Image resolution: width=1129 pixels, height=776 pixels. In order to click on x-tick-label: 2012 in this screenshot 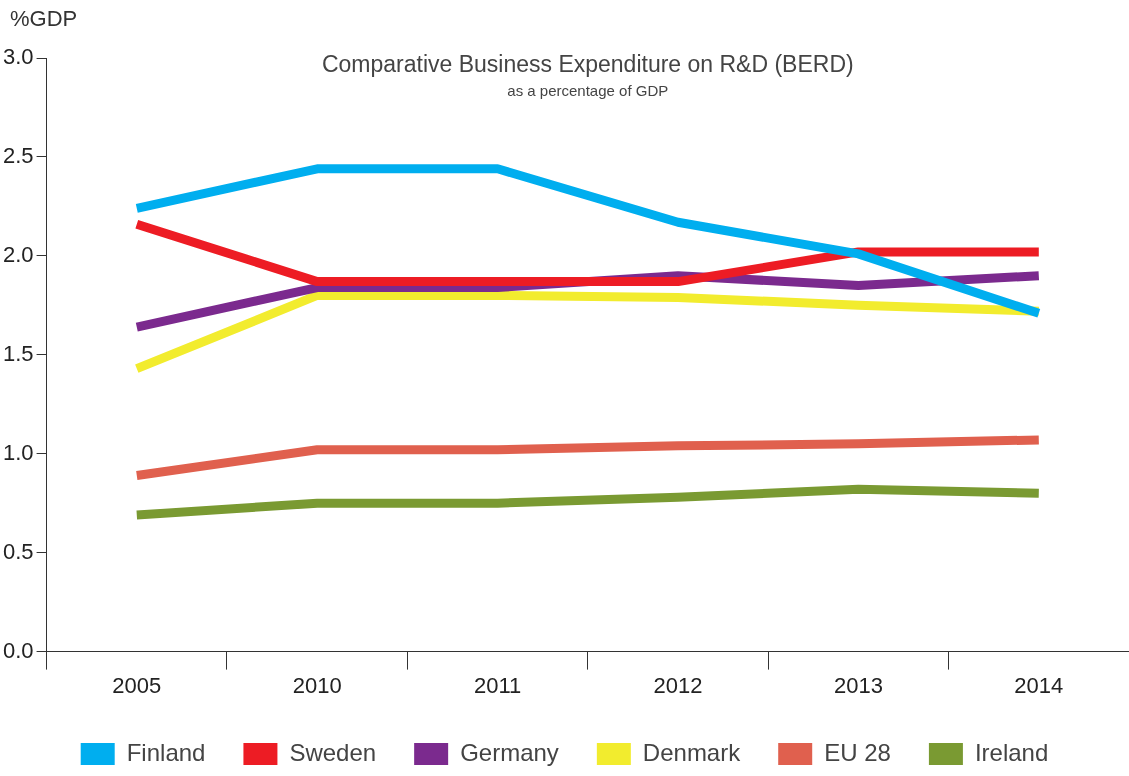, I will do `click(678, 685)`.